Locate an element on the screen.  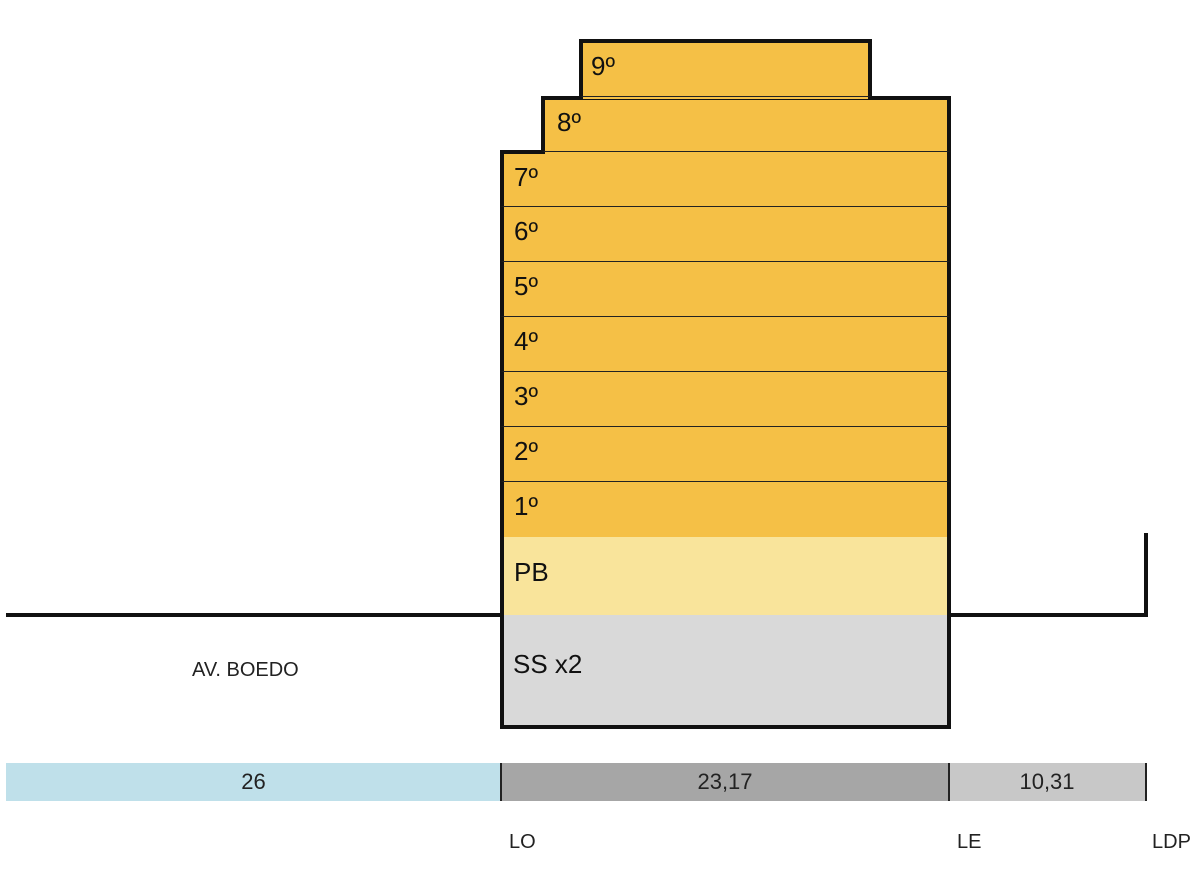
back-lot-wall is located at coordinates (1146, 575).